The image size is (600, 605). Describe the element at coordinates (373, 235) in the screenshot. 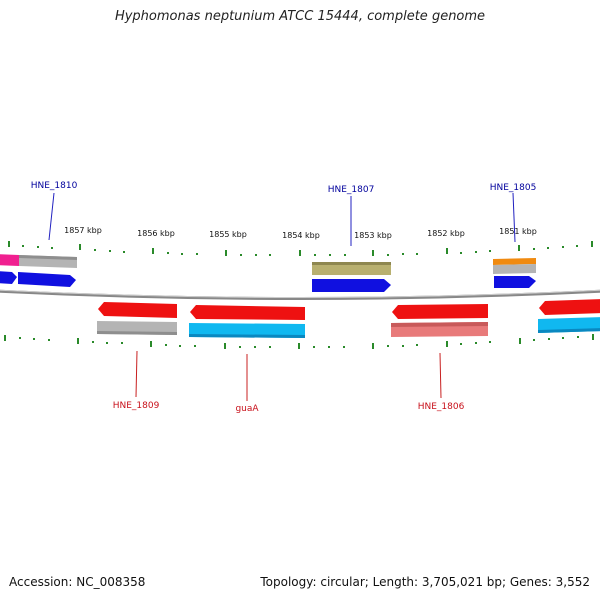

I see `ruler-label-1853: 1853 kbp` at that location.